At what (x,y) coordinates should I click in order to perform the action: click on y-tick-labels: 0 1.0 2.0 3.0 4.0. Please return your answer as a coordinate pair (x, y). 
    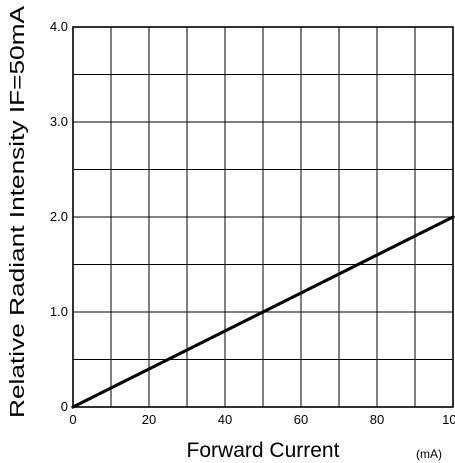
    Looking at the image, I should click on (59, 216).